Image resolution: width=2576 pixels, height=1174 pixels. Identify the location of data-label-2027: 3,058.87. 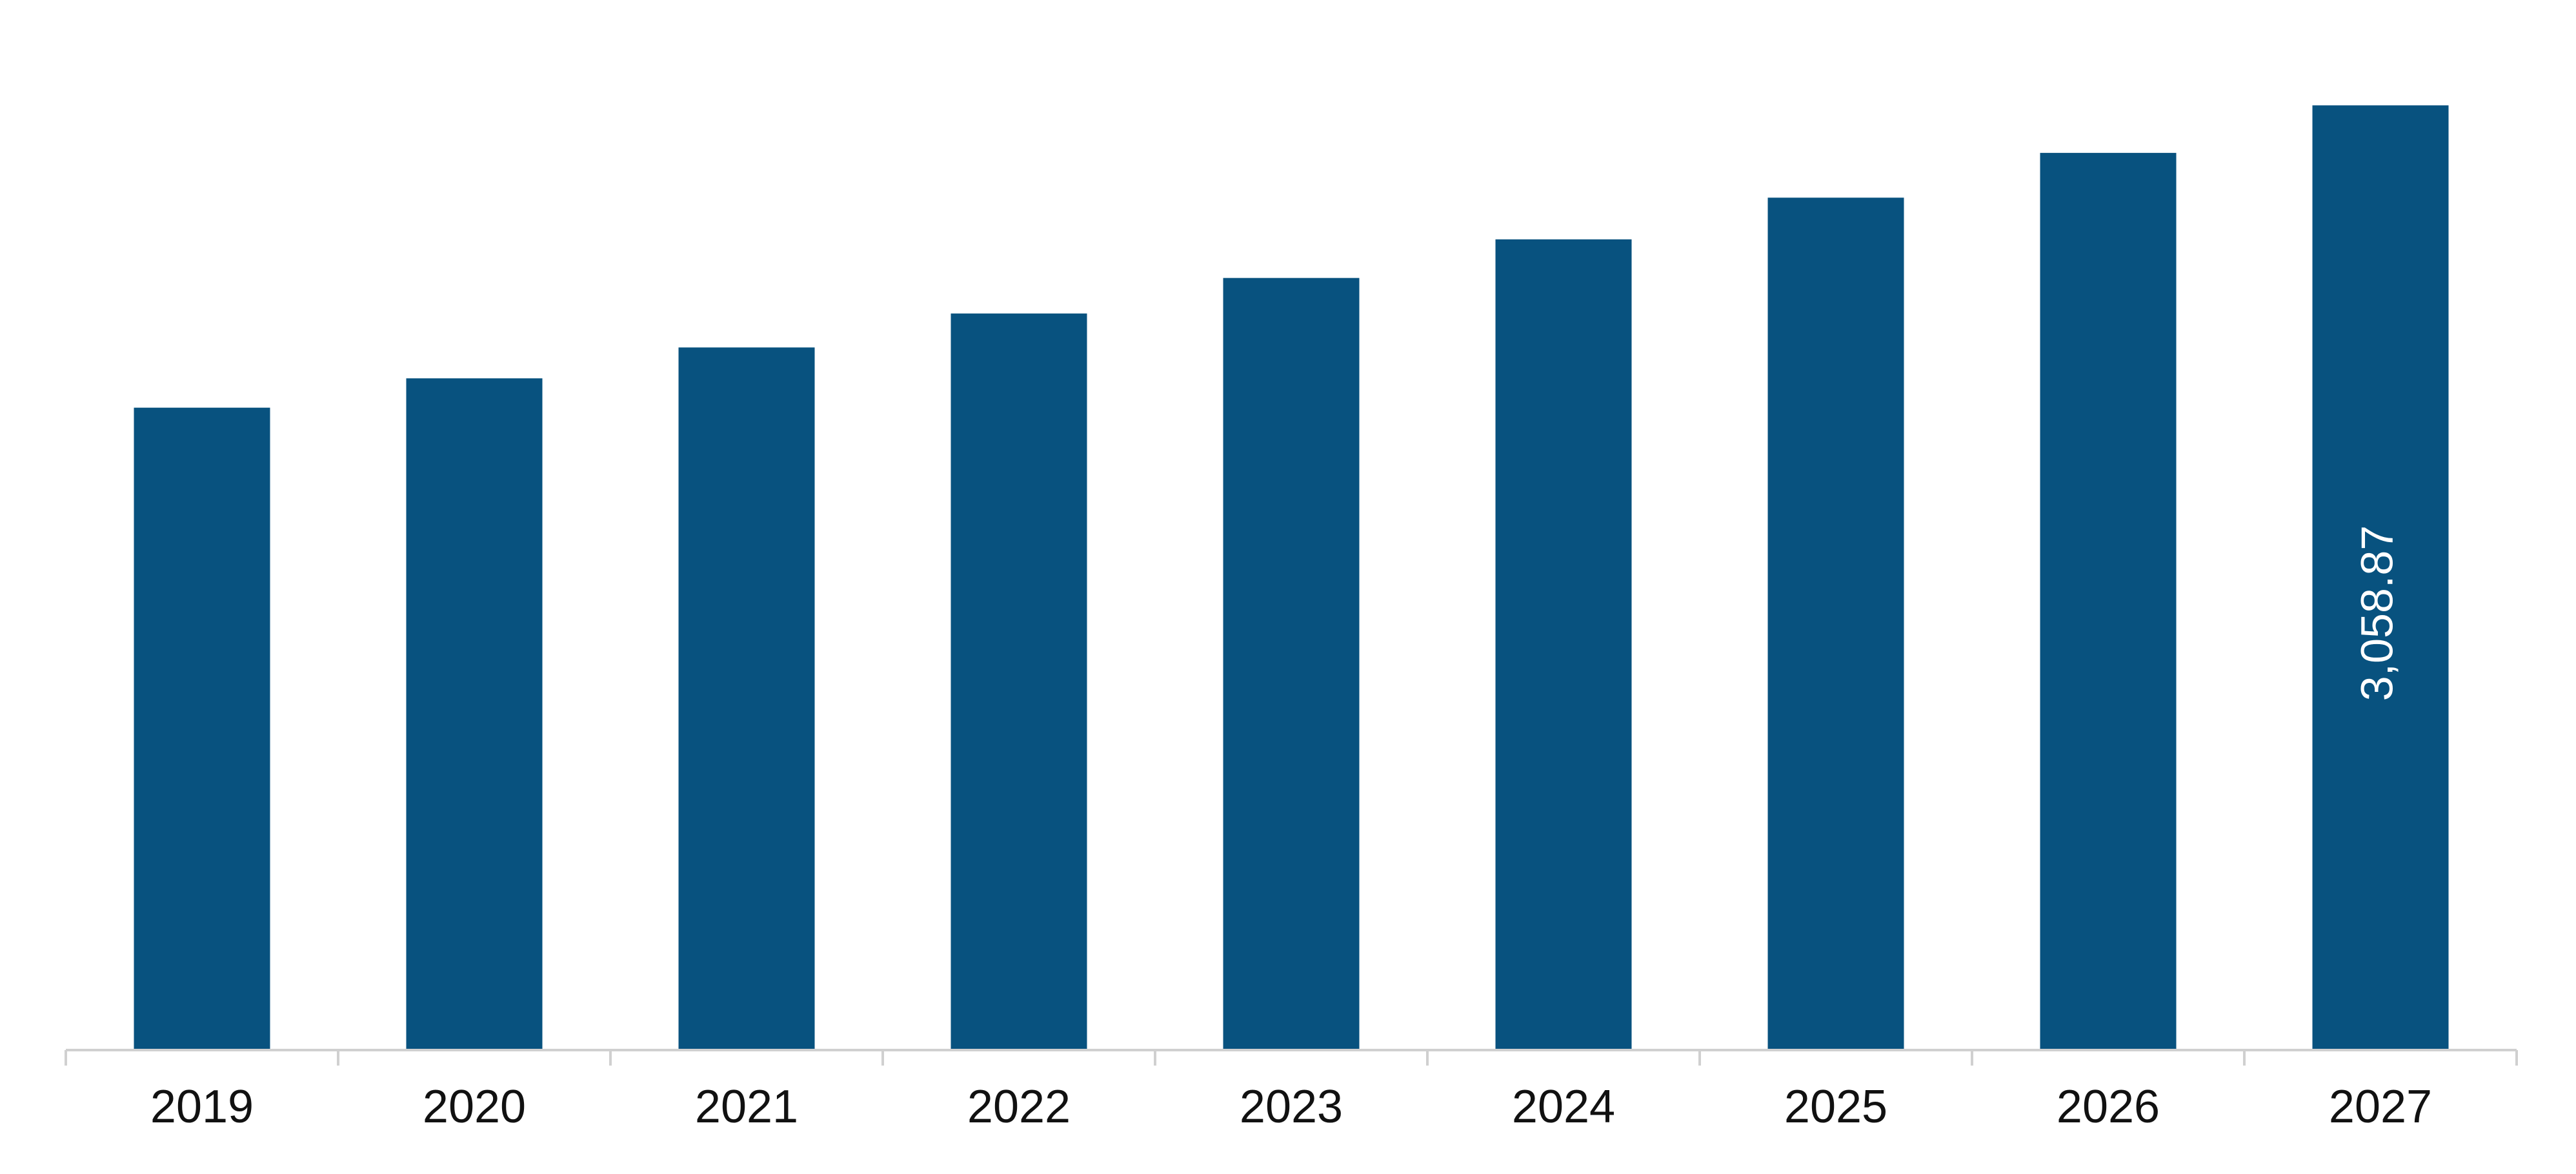
(2376, 613).